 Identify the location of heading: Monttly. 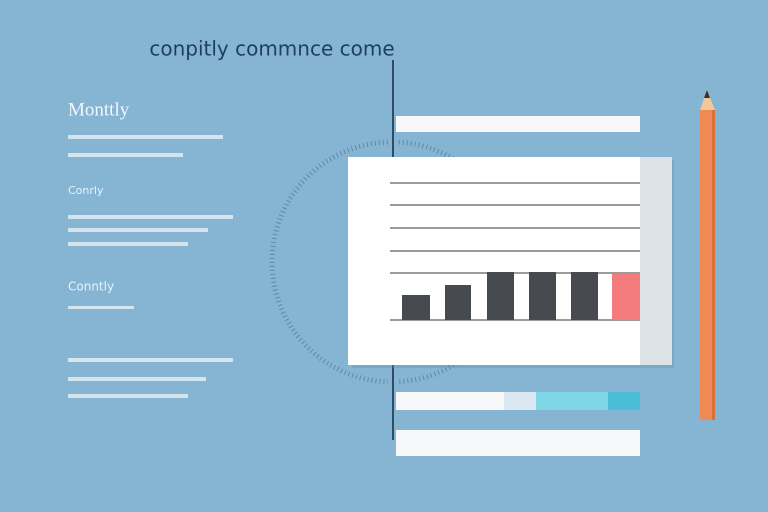
(99, 109).